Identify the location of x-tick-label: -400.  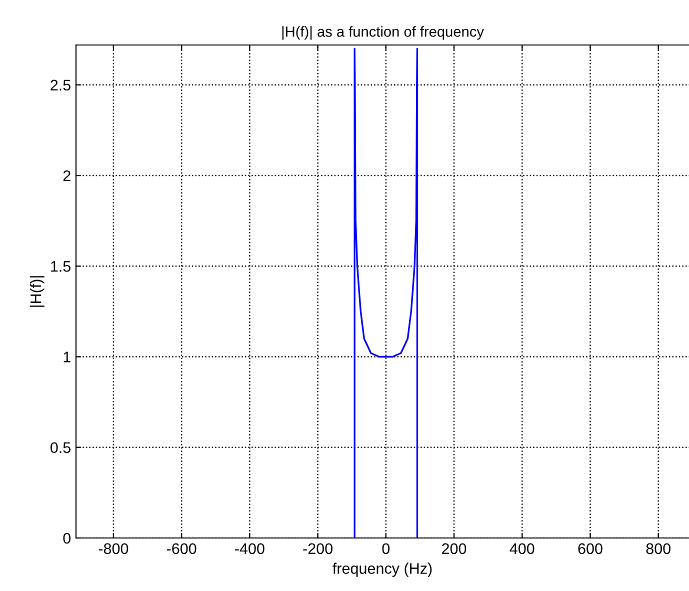
(249, 548).